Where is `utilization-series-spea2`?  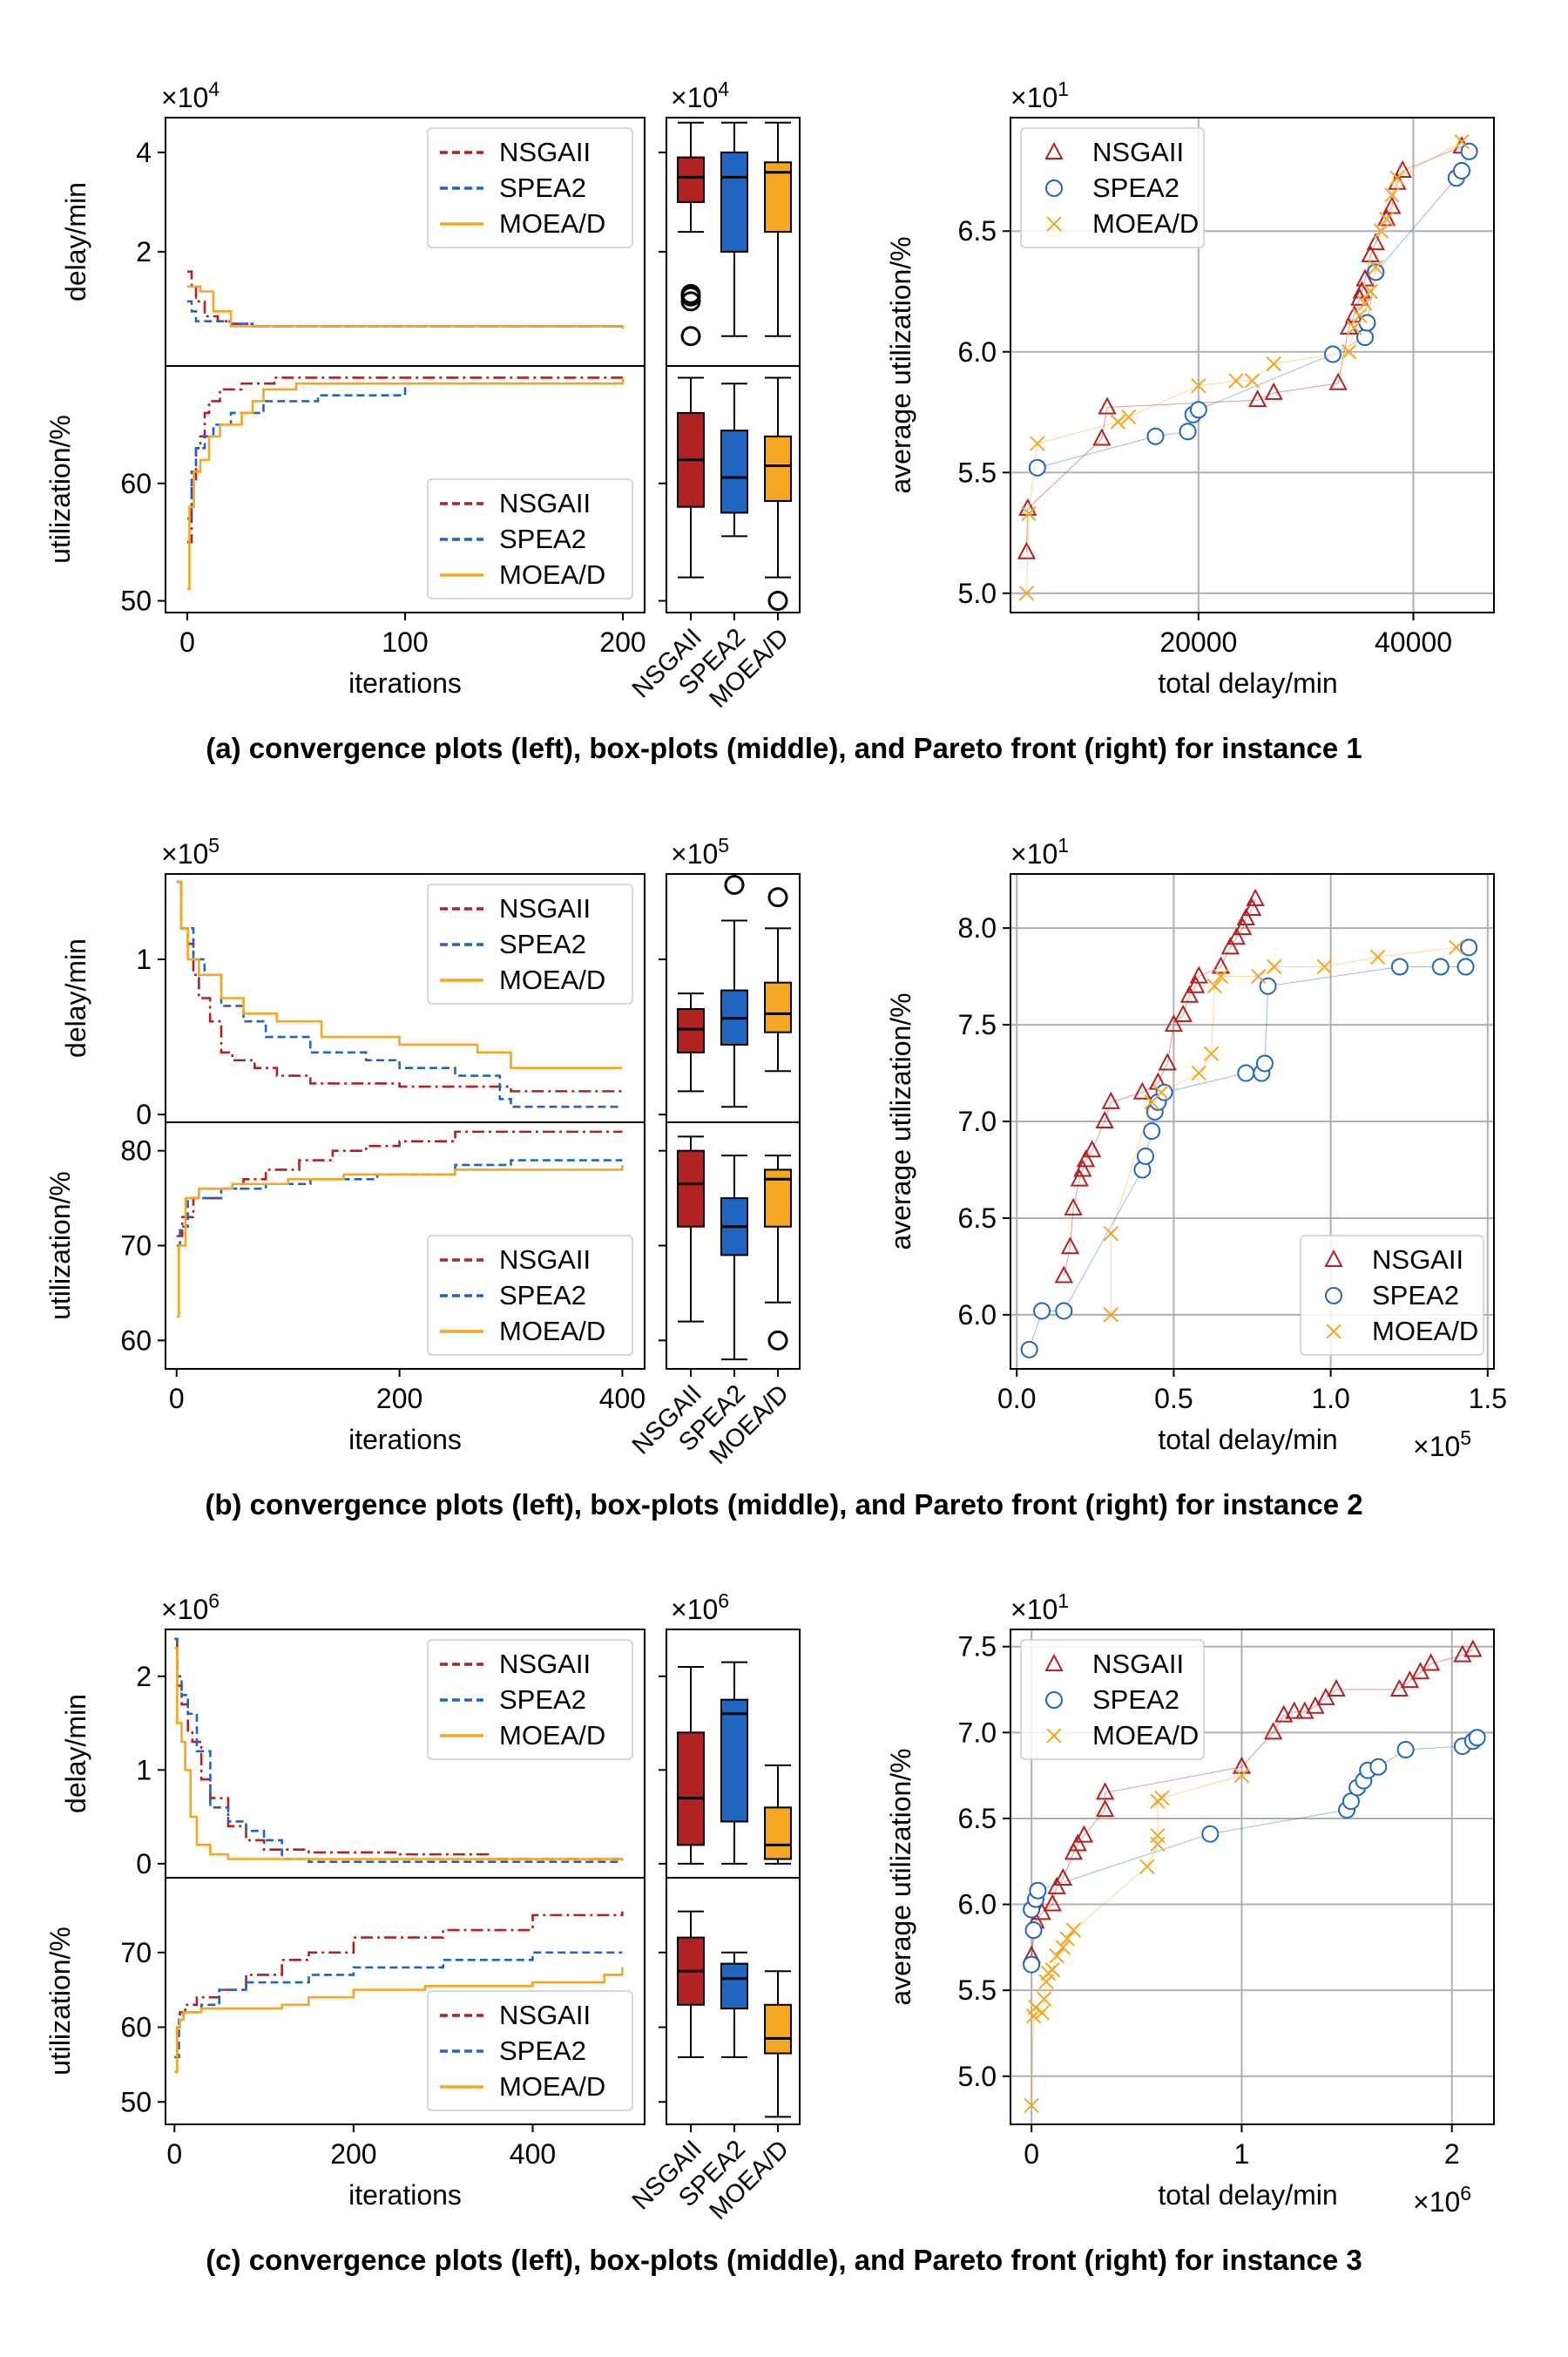
utilization-series-spea2 is located at coordinates (399, 1203).